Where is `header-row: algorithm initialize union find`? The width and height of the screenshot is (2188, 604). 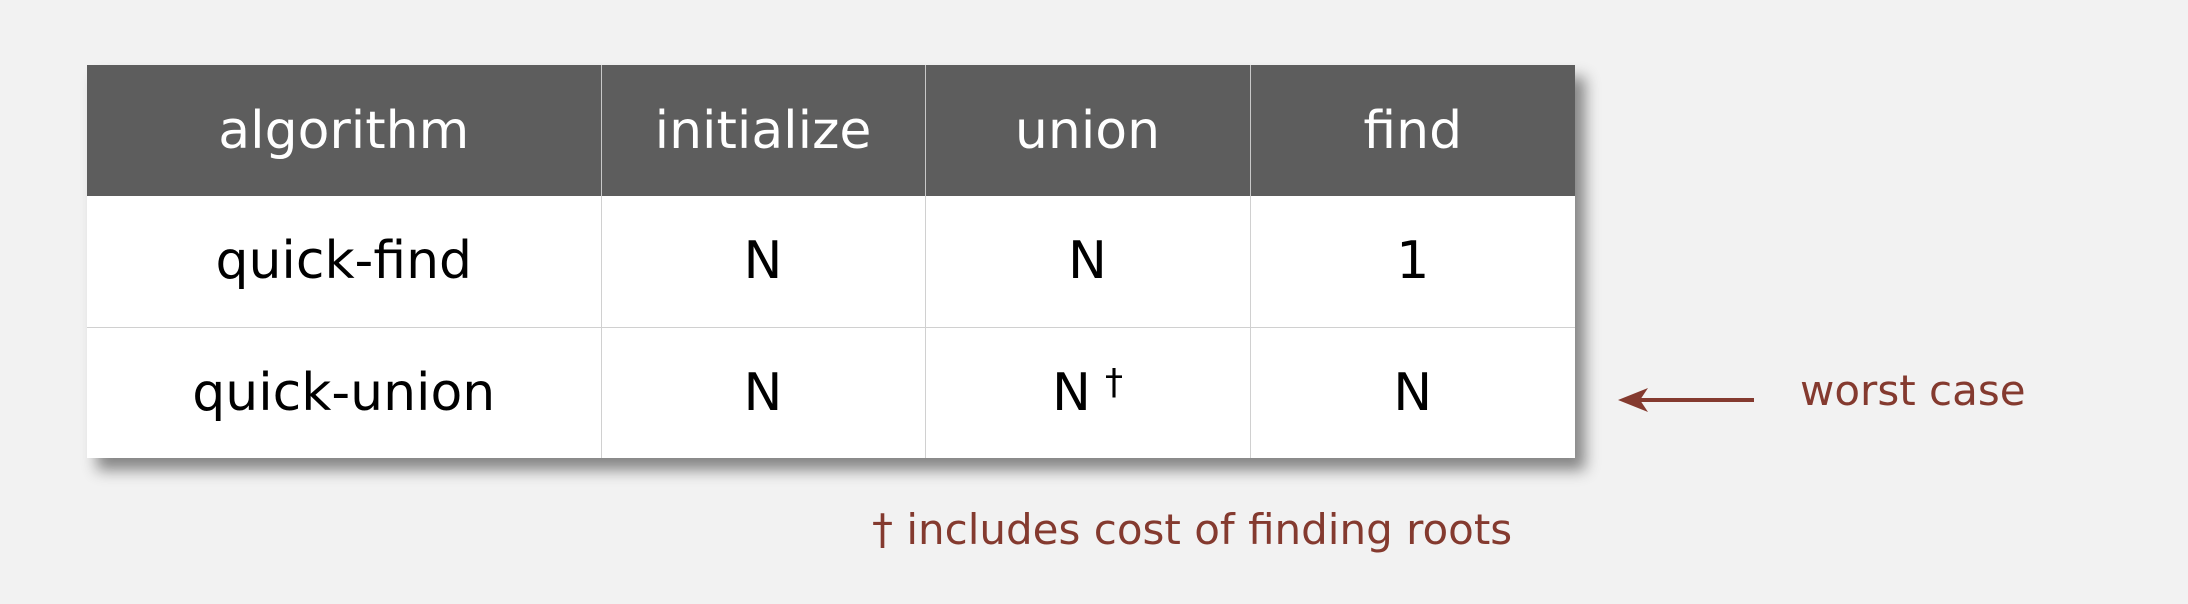 header-row: algorithm initialize union find is located at coordinates (831, 130).